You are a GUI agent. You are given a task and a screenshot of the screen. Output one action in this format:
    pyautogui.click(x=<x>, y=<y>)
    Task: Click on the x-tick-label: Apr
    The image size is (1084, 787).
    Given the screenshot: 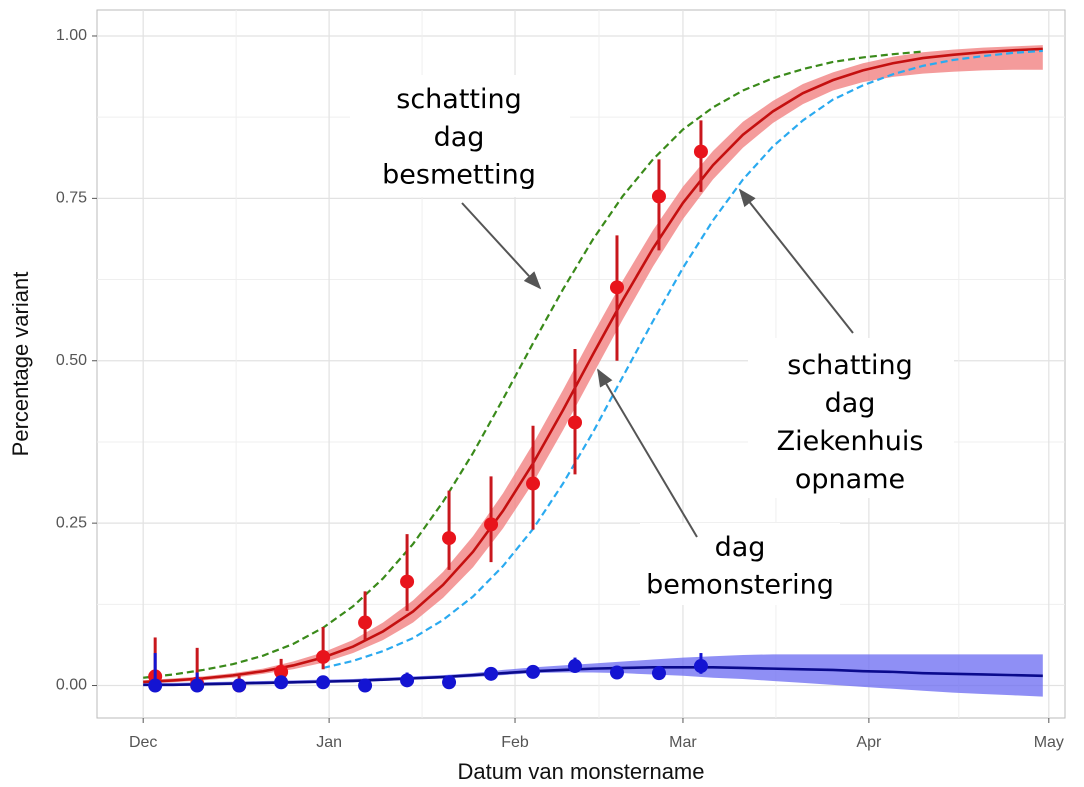 What is the action you would take?
    pyautogui.click(x=869, y=742)
    